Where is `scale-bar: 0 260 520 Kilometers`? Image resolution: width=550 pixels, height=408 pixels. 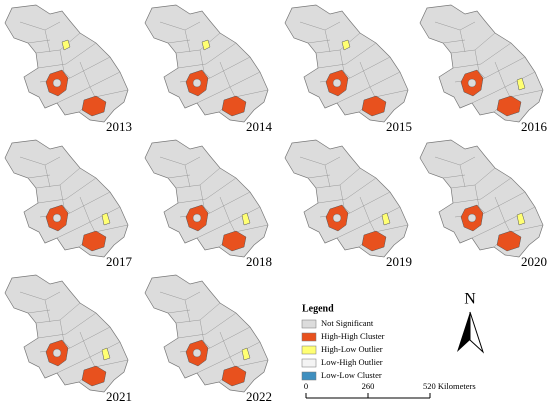 scale-bar: 0 260 520 Kilometers is located at coordinates (390, 390).